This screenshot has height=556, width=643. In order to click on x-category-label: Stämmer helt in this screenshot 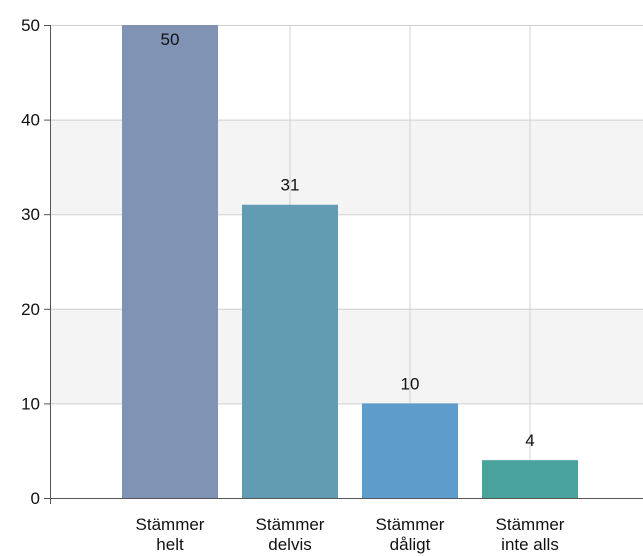, I will do `click(170, 534)`.